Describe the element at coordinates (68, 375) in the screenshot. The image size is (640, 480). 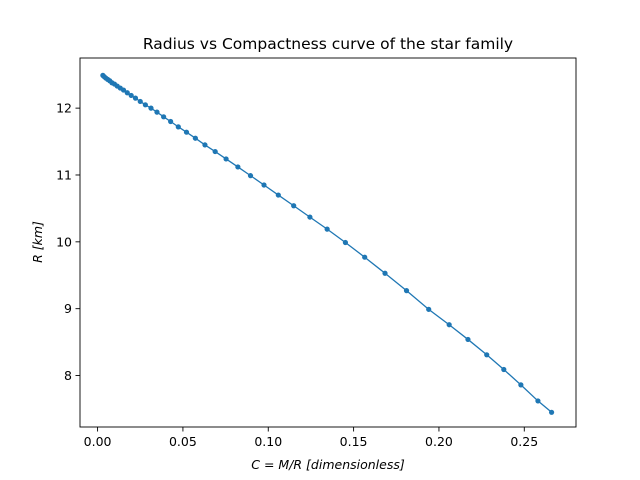
I see `y-tick-label: 8` at that location.